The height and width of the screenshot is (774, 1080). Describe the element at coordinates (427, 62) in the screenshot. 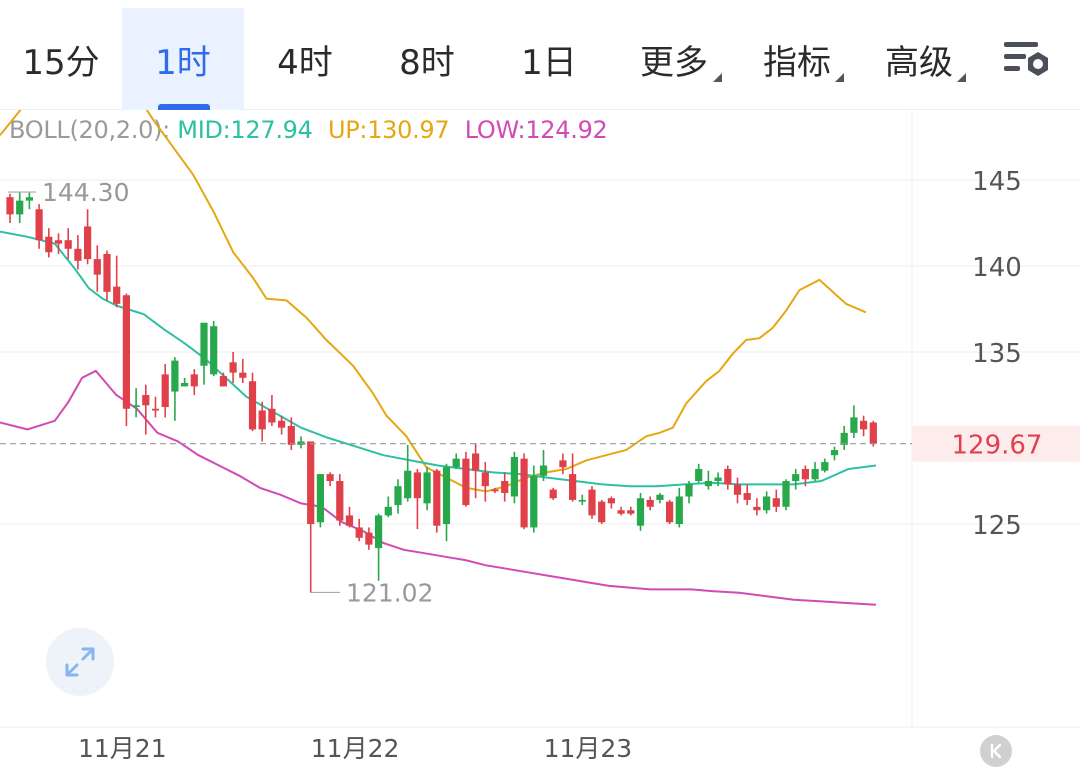

I see `tab-label: 8时` at that location.